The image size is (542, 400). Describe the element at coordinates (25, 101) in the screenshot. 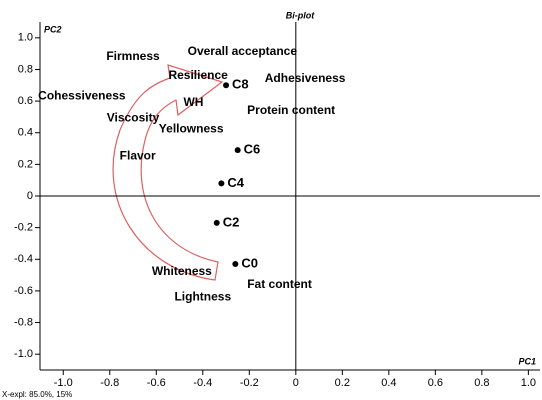

I see `y-tick-label: 0.6` at that location.